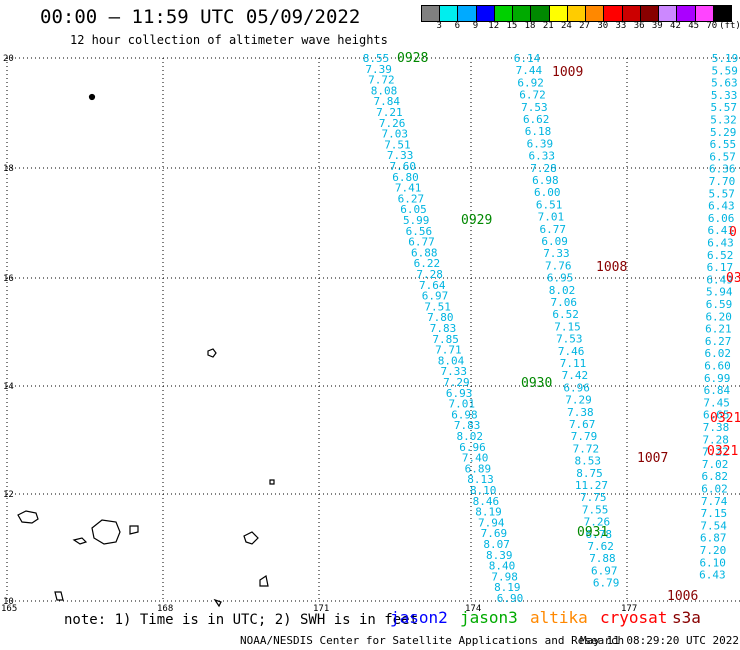  What do you see at coordinates (427, 263) in the screenshot?
I see `swh-value-label: 6.22` at bounding box center [427, 263].